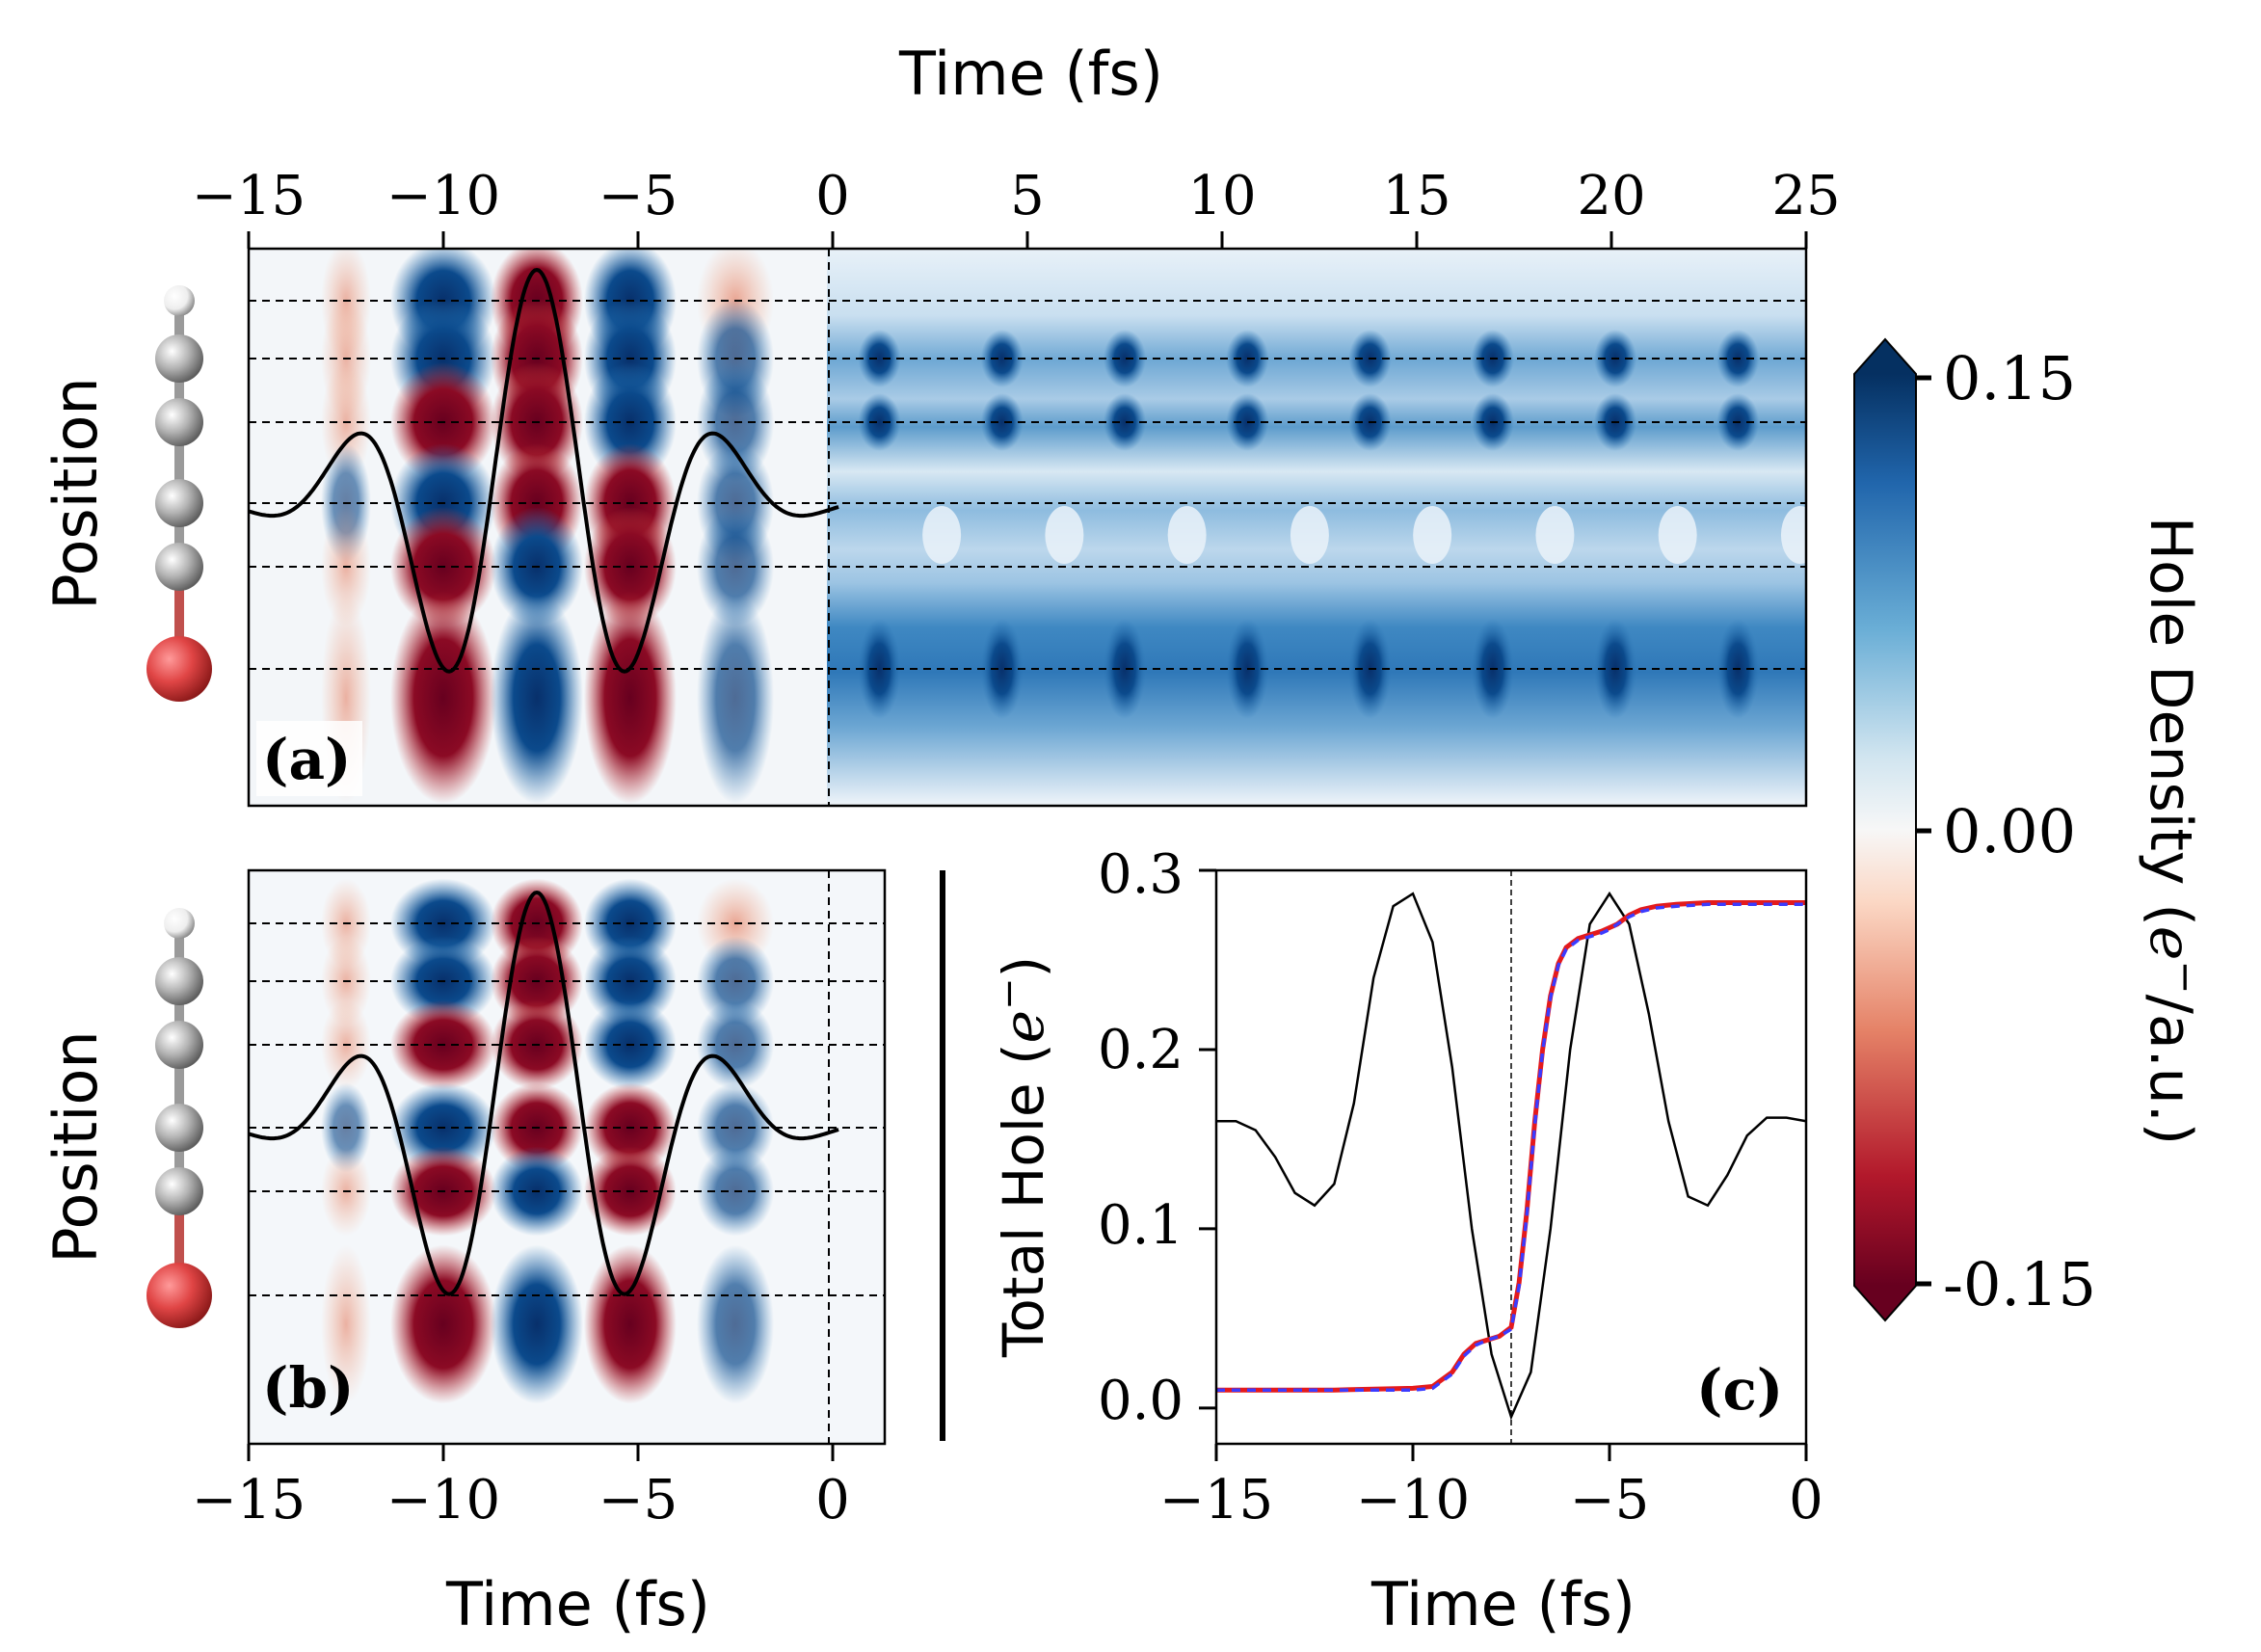 The height and width of the screenshot is (1652, 2261). I want to click on panel-a-tick-20: 20, so click(1611, 196).